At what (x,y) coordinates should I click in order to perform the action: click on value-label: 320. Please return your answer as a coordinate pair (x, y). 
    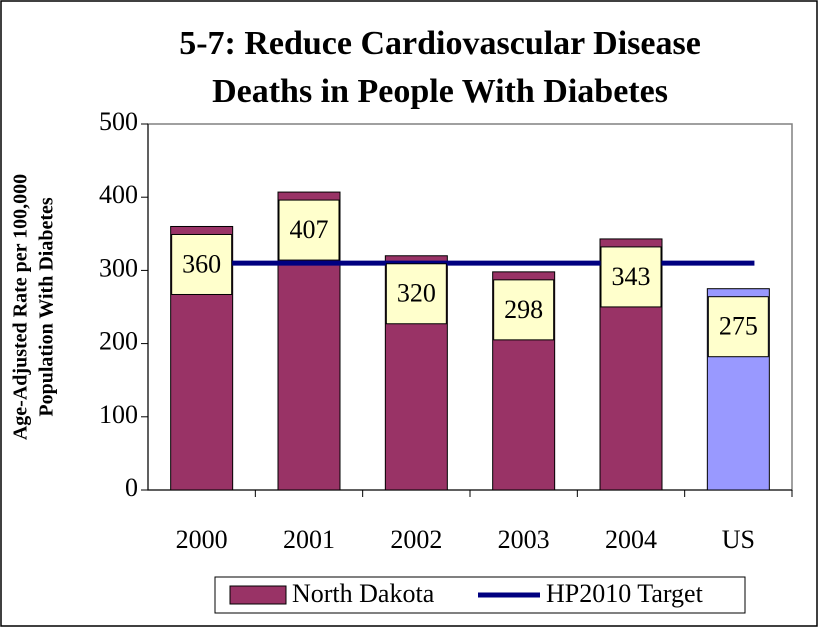
    Looking at the image, I should click on (416, 293).